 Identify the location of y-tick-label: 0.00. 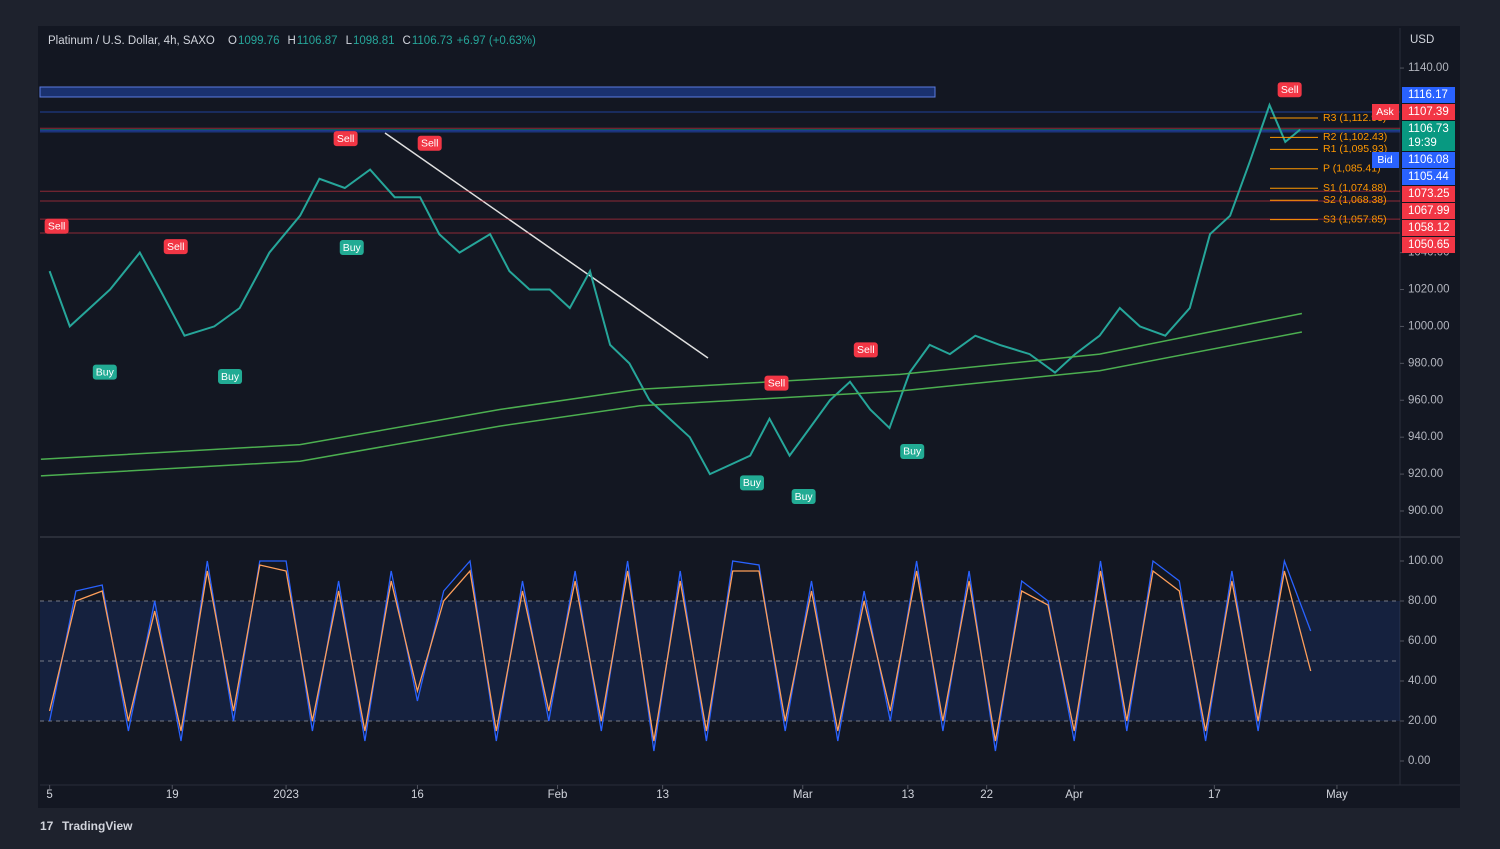
(1419, 761).